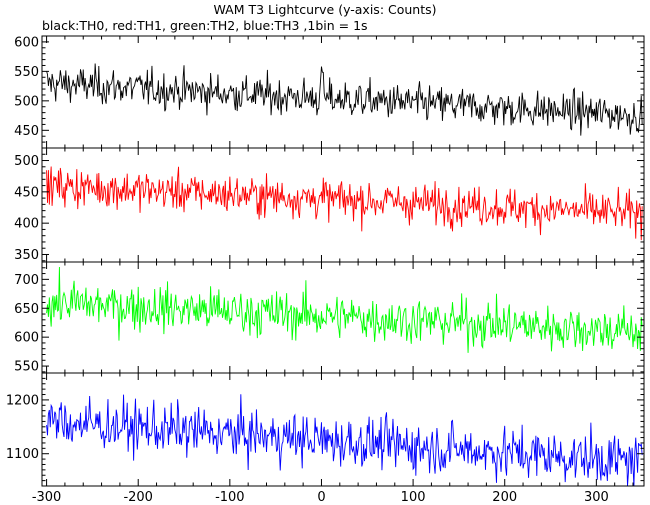 Image resolution: width=650 pixels, height=505 pixels. What do you see at coordinates (413, 497) in the screenshot?
I see `x-tick-label: 100` at bounding box center [413, 497].